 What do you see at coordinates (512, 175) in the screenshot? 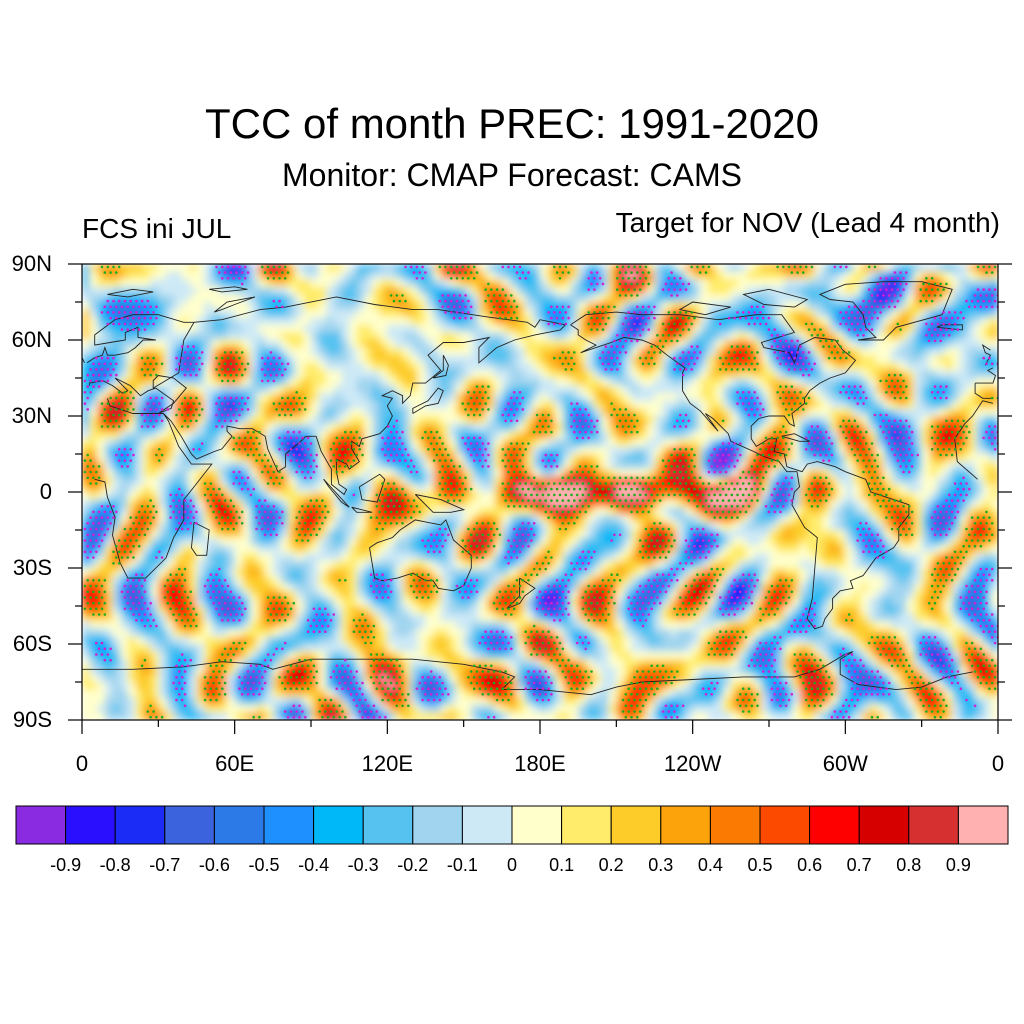
I see `map-subtitle: Monitor: CMAP Forecast: CAMS` at bounding box center [512, 175].